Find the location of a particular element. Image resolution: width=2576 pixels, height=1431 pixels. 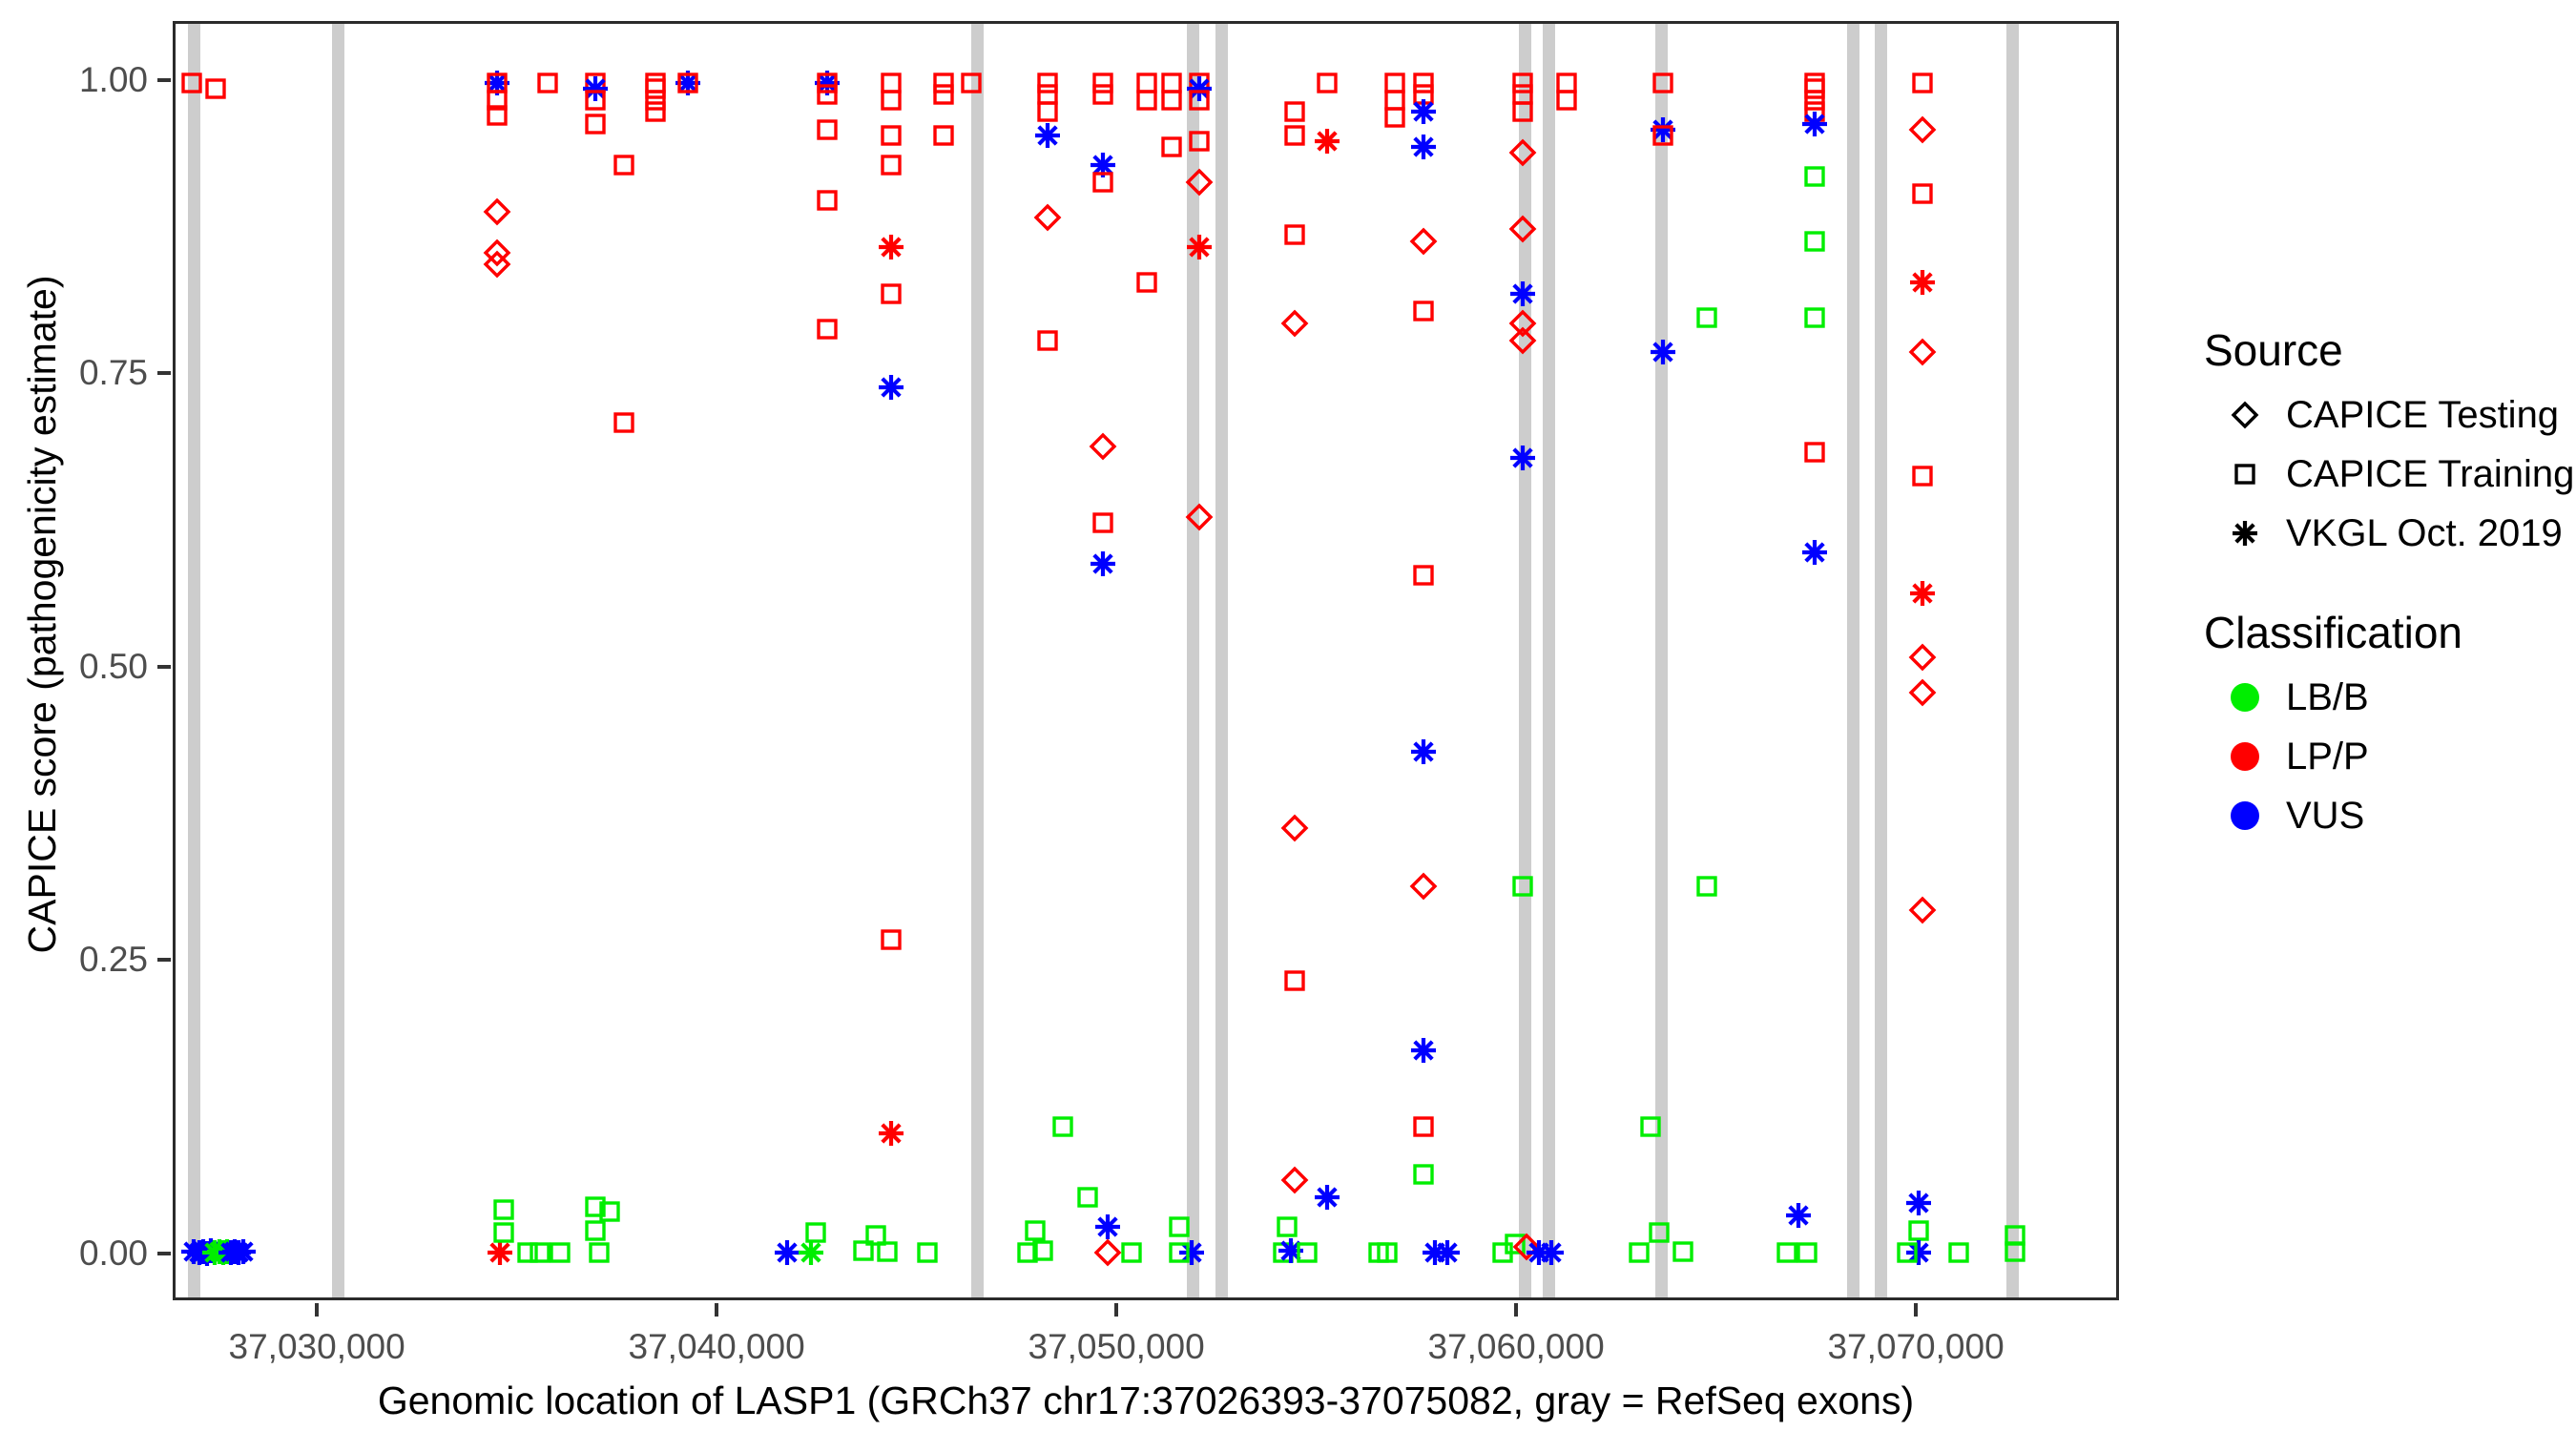

y-axis-label: CAPICE score (pathogenicity estimate) is located at coordinates (42, 615).